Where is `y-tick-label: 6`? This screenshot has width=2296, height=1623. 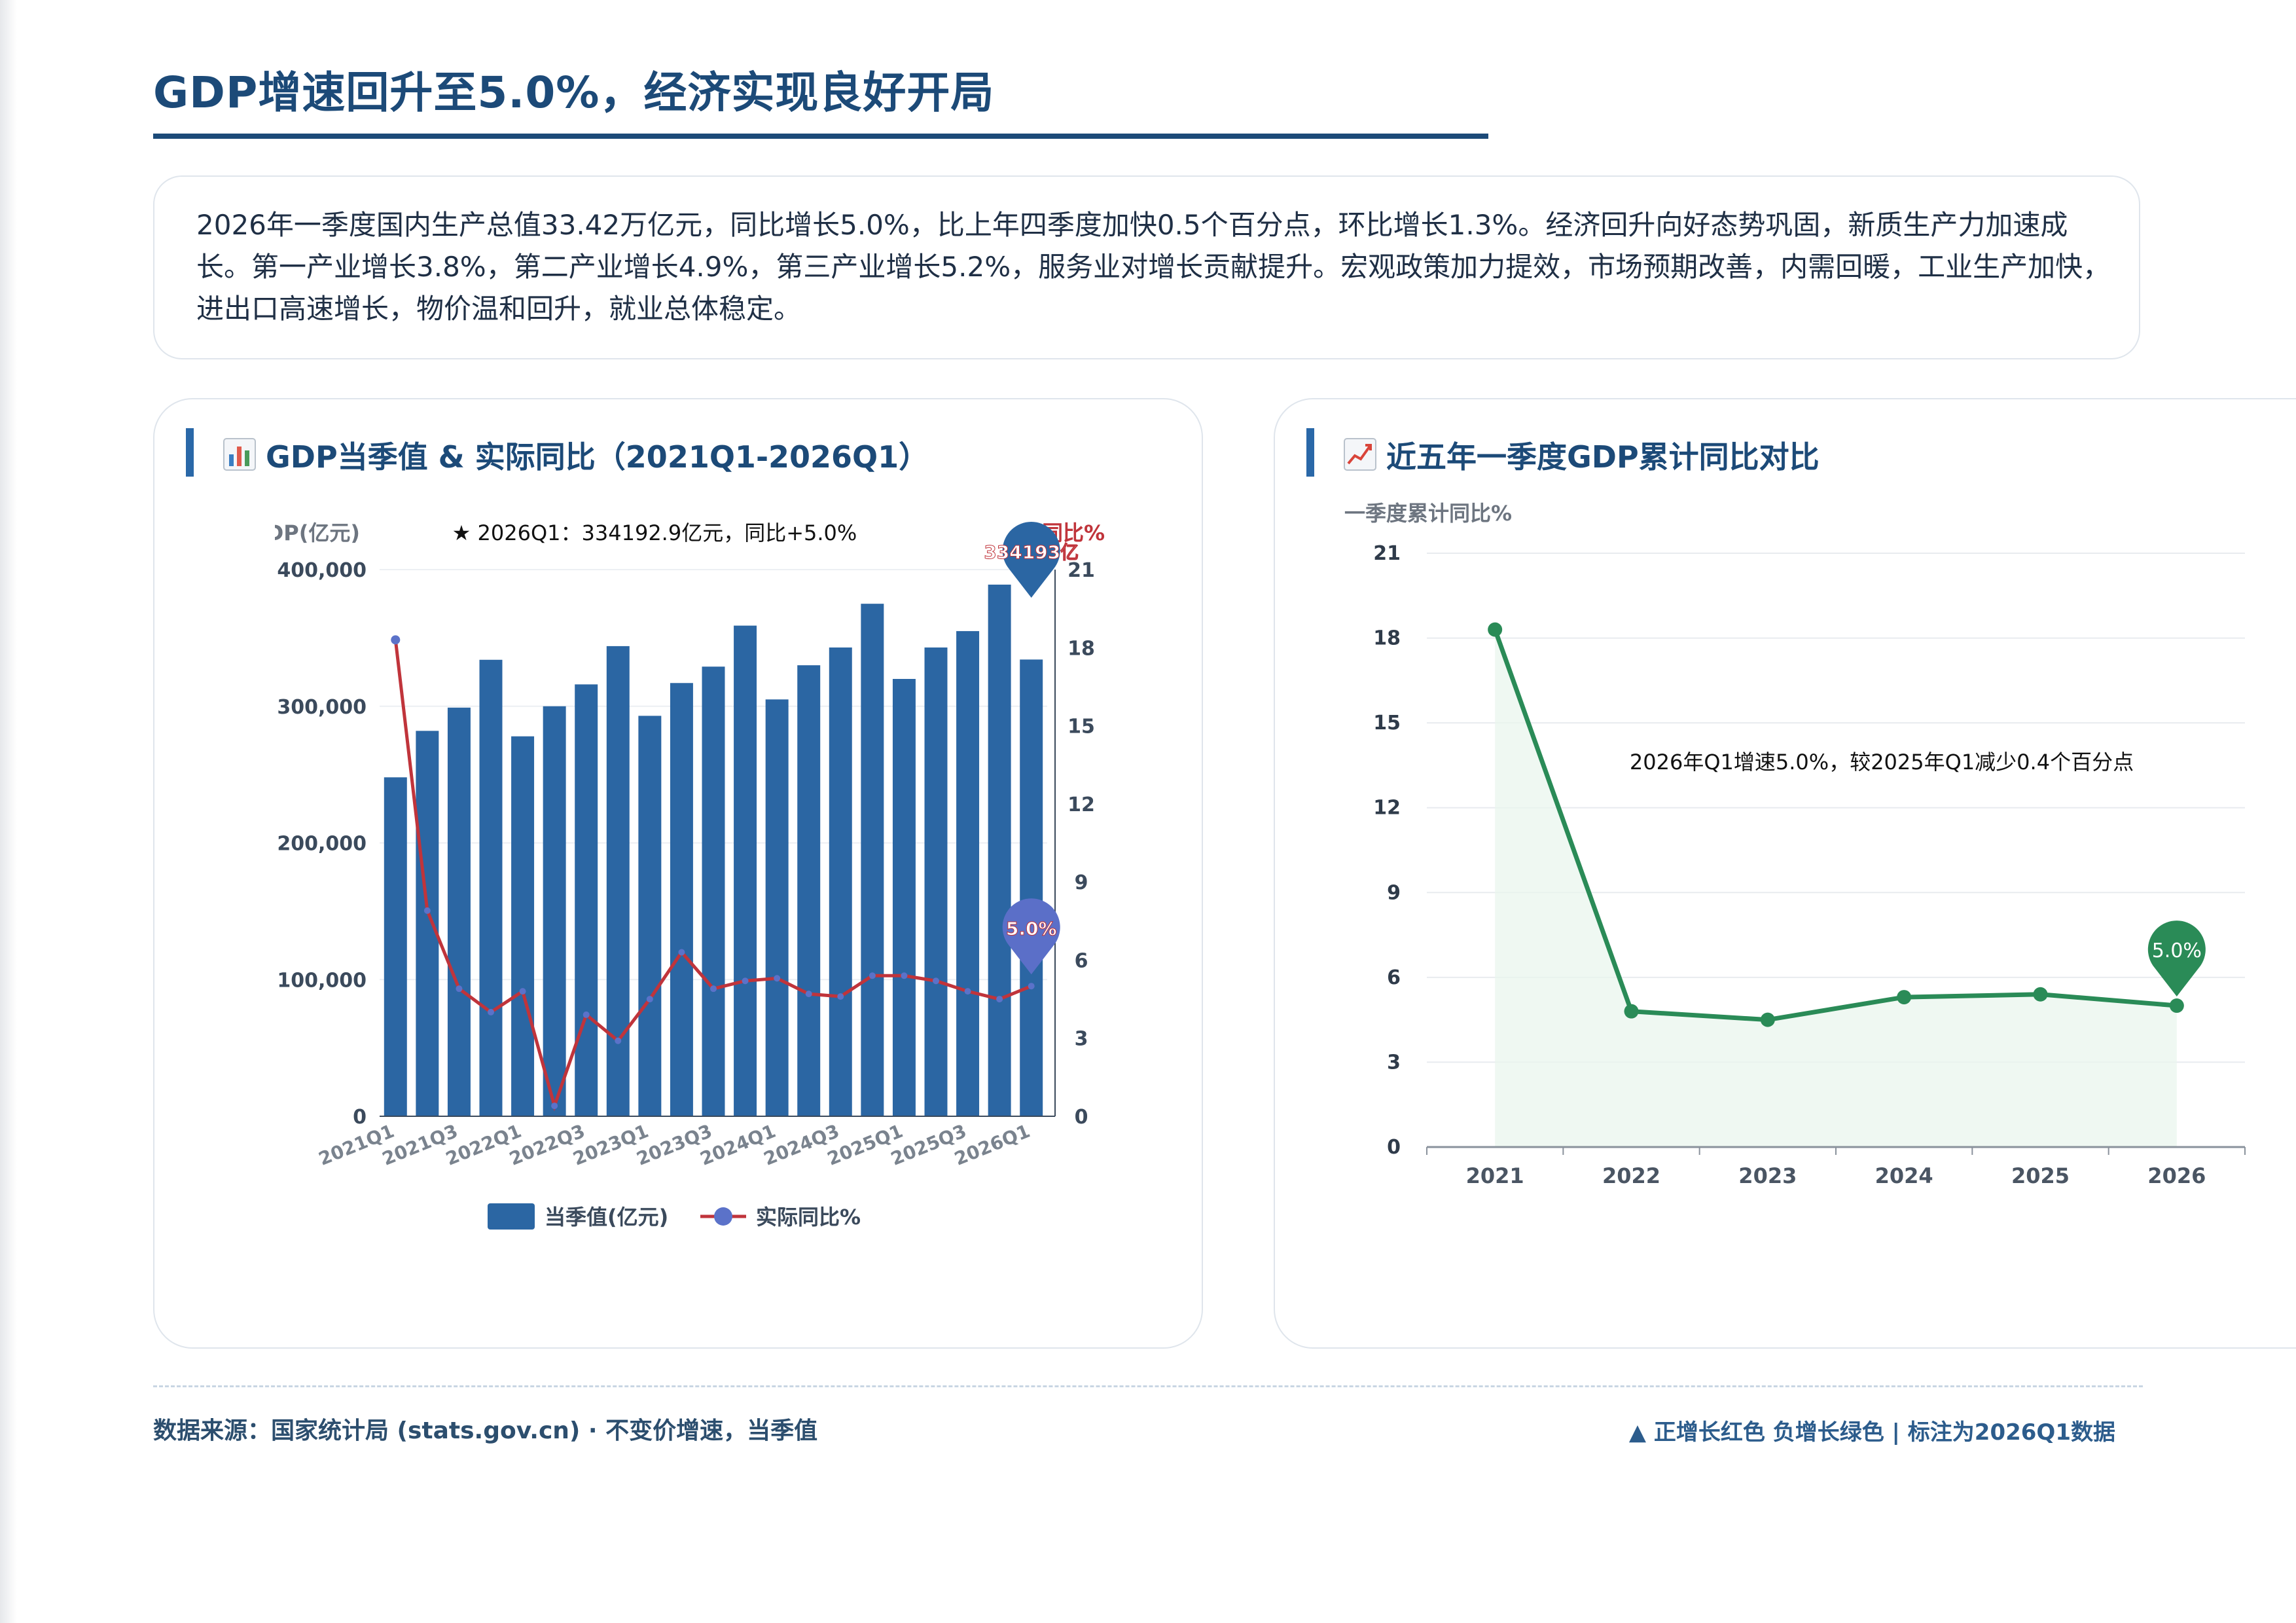
y-tick-label: 6 is located at coordinates (1394, 977).